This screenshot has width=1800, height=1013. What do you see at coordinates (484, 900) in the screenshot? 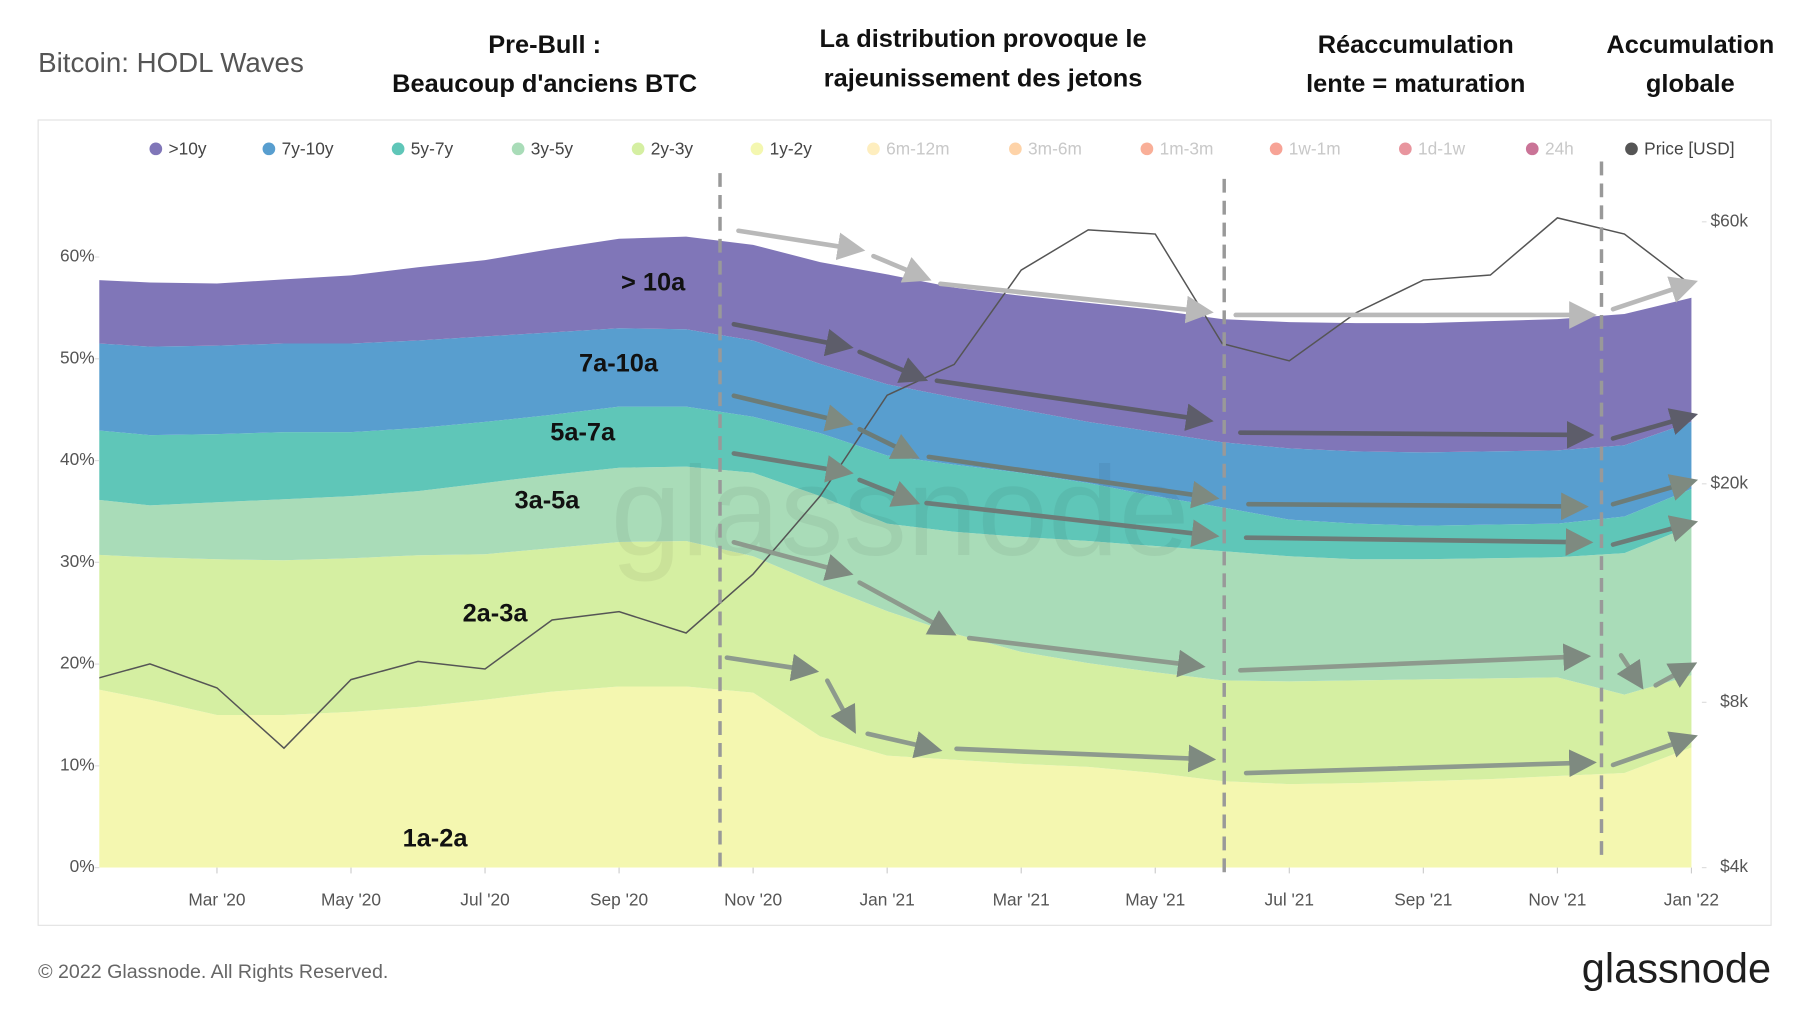
I see `x-tick-label: Jul '20` at bounding box center [484, 900].